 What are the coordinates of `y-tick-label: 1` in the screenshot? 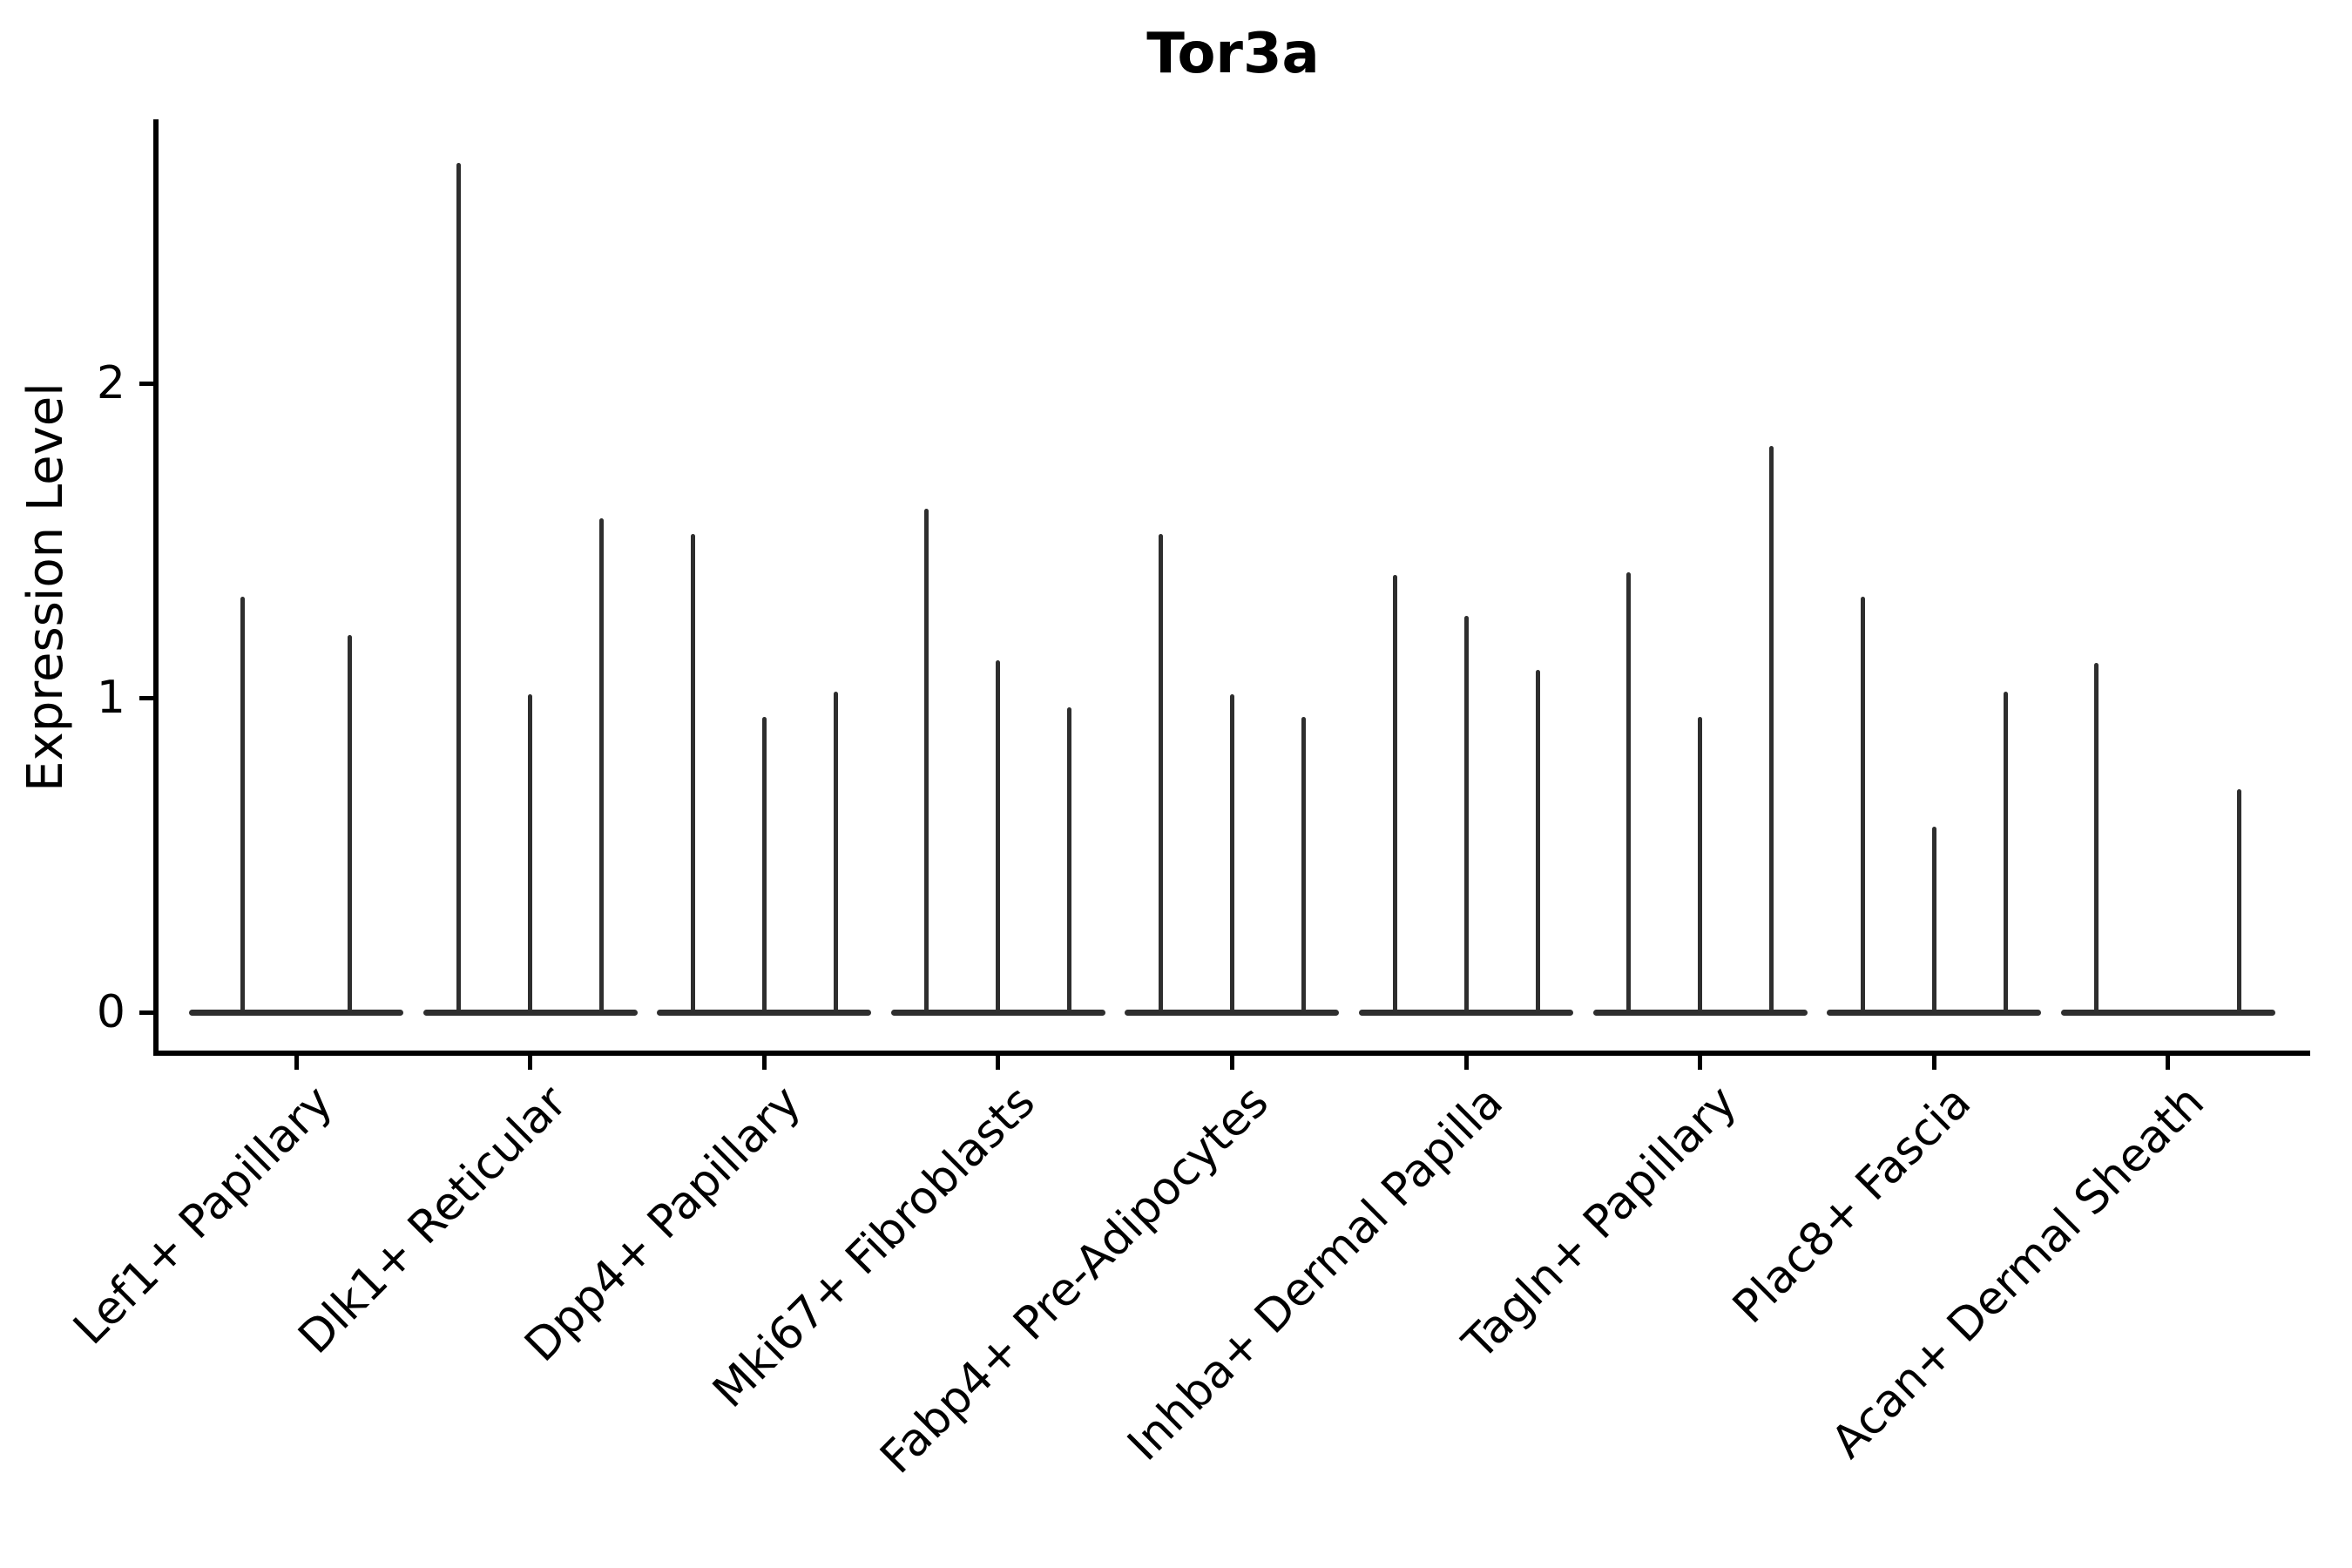 It's located at (110, 698).